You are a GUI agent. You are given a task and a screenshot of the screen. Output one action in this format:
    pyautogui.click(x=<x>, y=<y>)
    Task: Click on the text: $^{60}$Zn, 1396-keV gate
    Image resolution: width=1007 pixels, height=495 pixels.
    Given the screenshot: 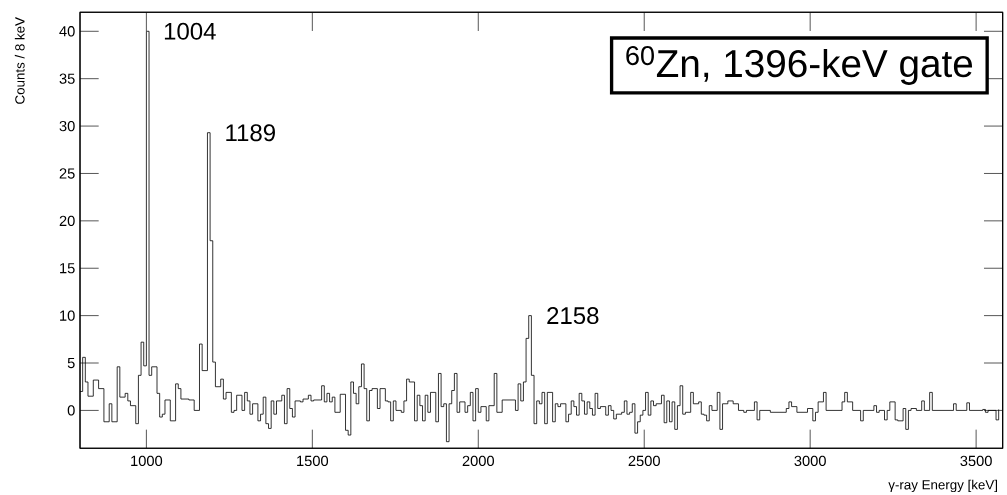 What is the action you would take?
    pyautogui.click(x=799, y=65)
    